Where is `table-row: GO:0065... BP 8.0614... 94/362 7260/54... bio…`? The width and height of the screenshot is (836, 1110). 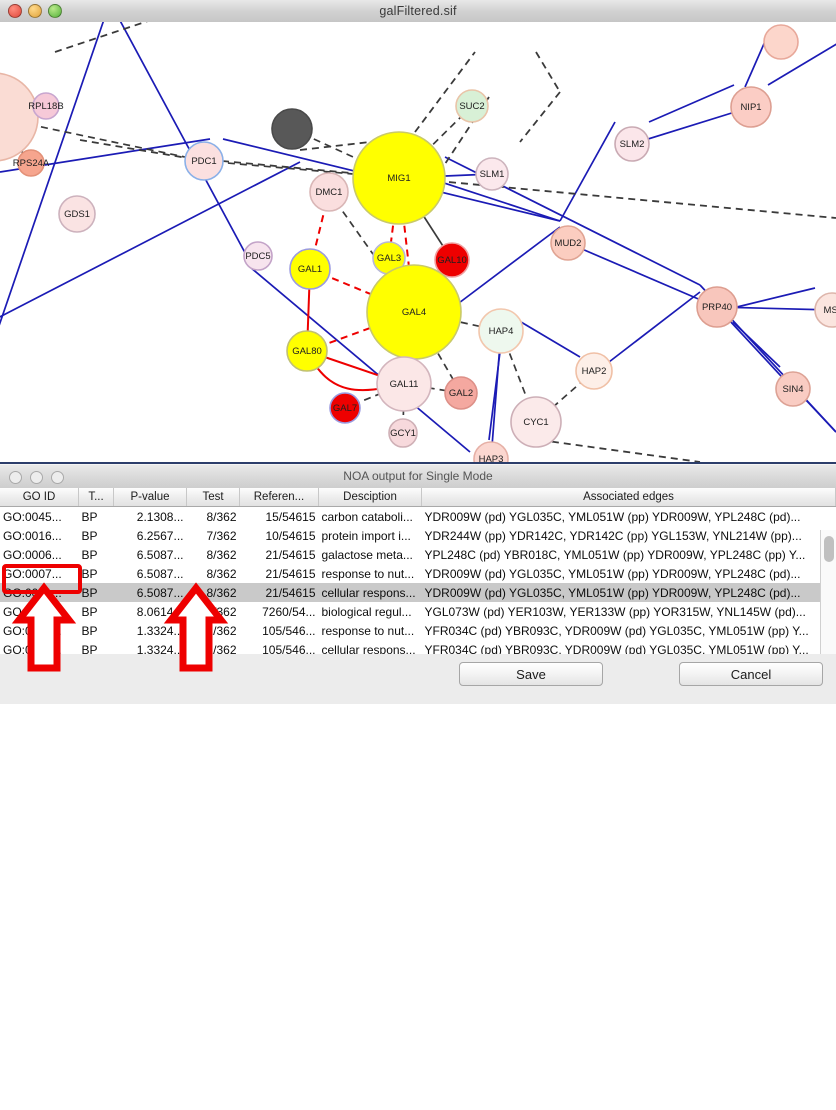 table-row: GO:0065... BP 8.0614... 94/362 7260/54... bio… is located at coordinates (418, 611).